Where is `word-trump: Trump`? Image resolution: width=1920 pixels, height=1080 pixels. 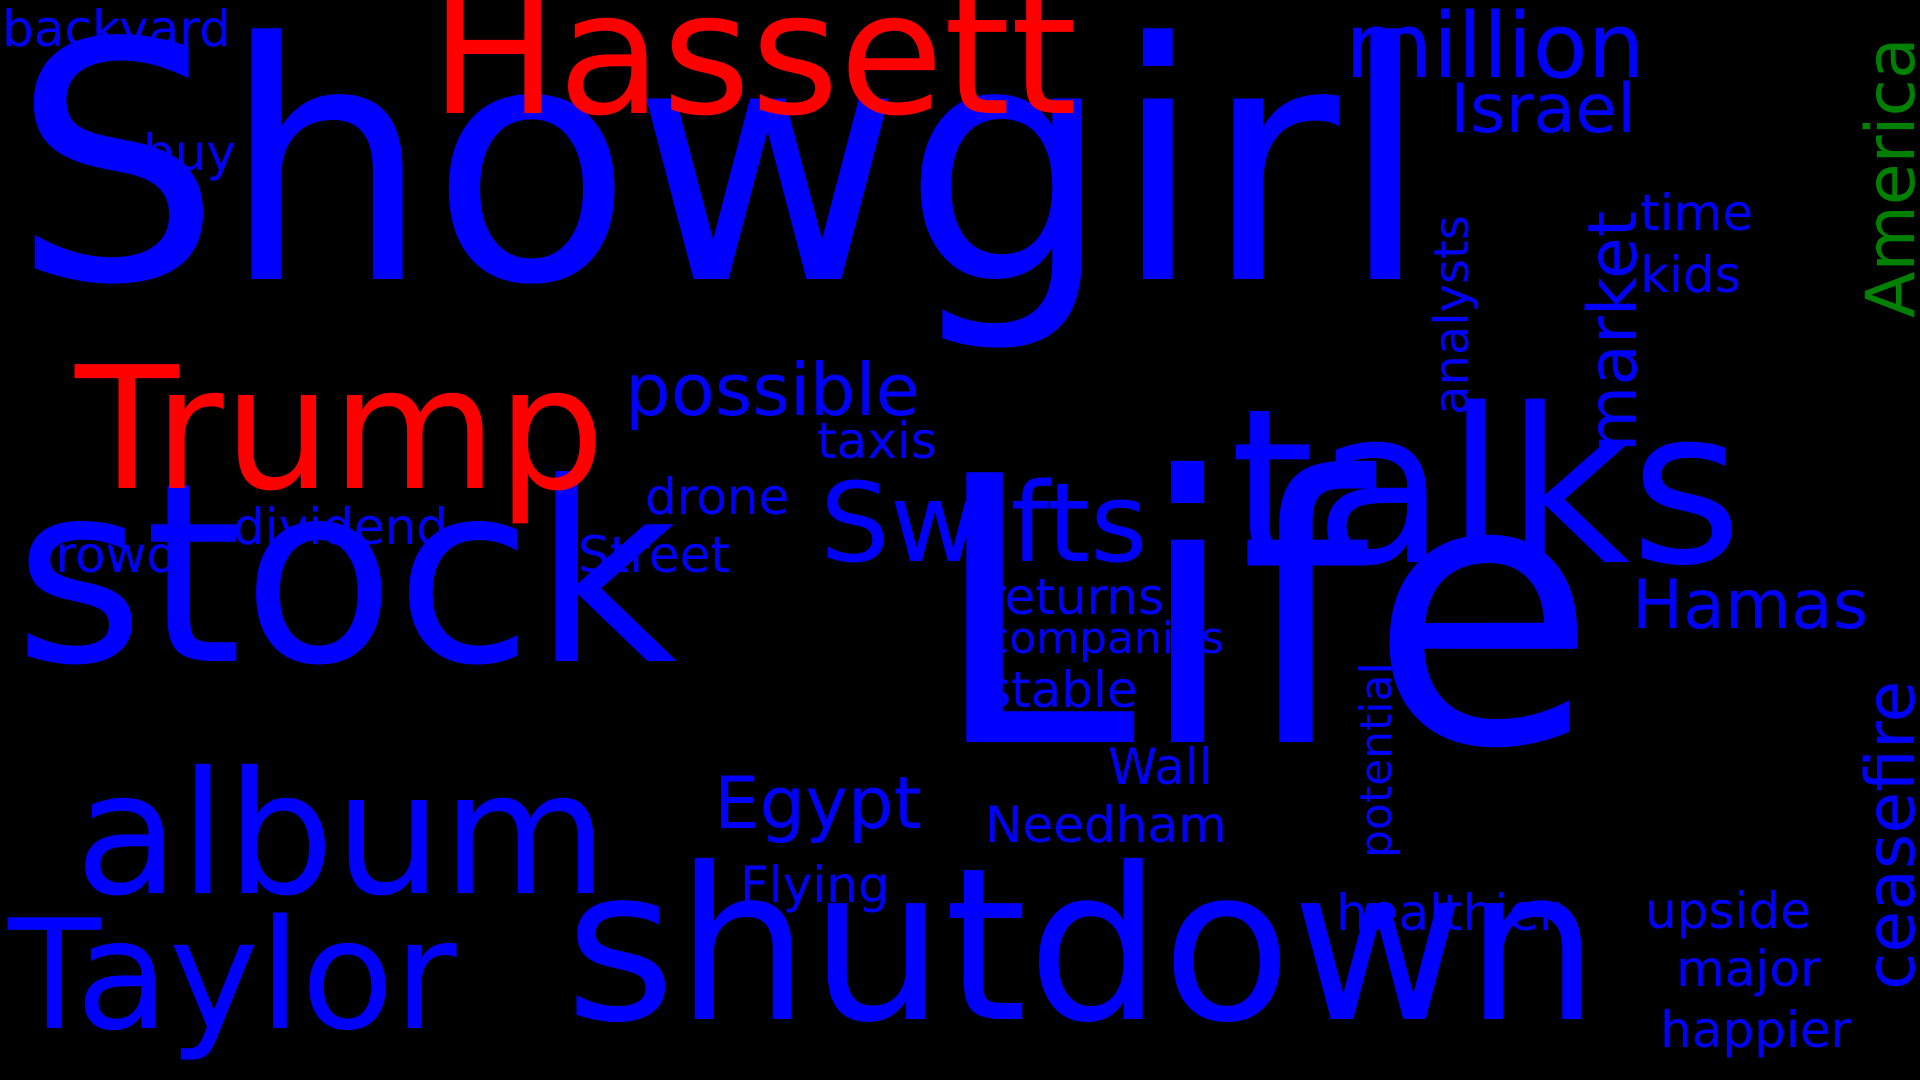 word-trump: Trump is located at coordinates (340, 430).